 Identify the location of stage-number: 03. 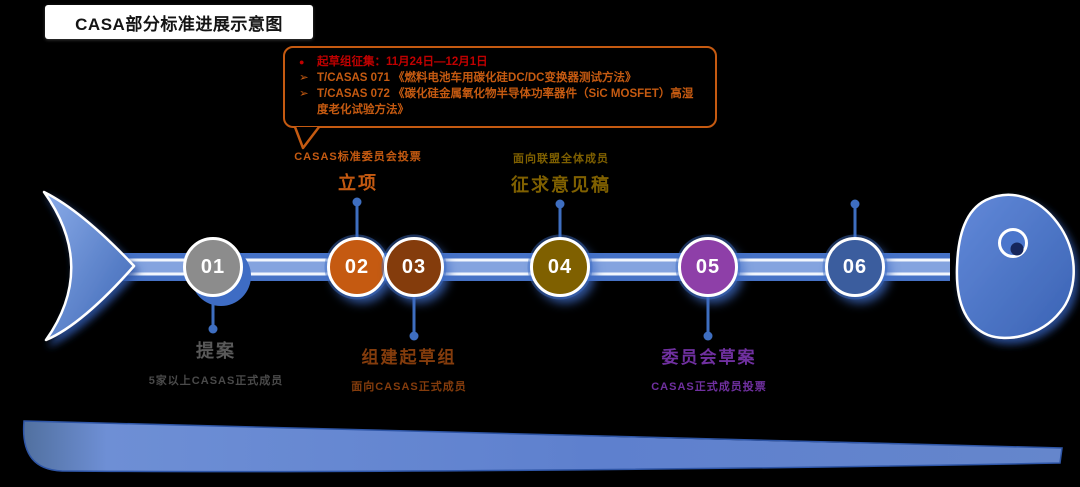
(414, 266).